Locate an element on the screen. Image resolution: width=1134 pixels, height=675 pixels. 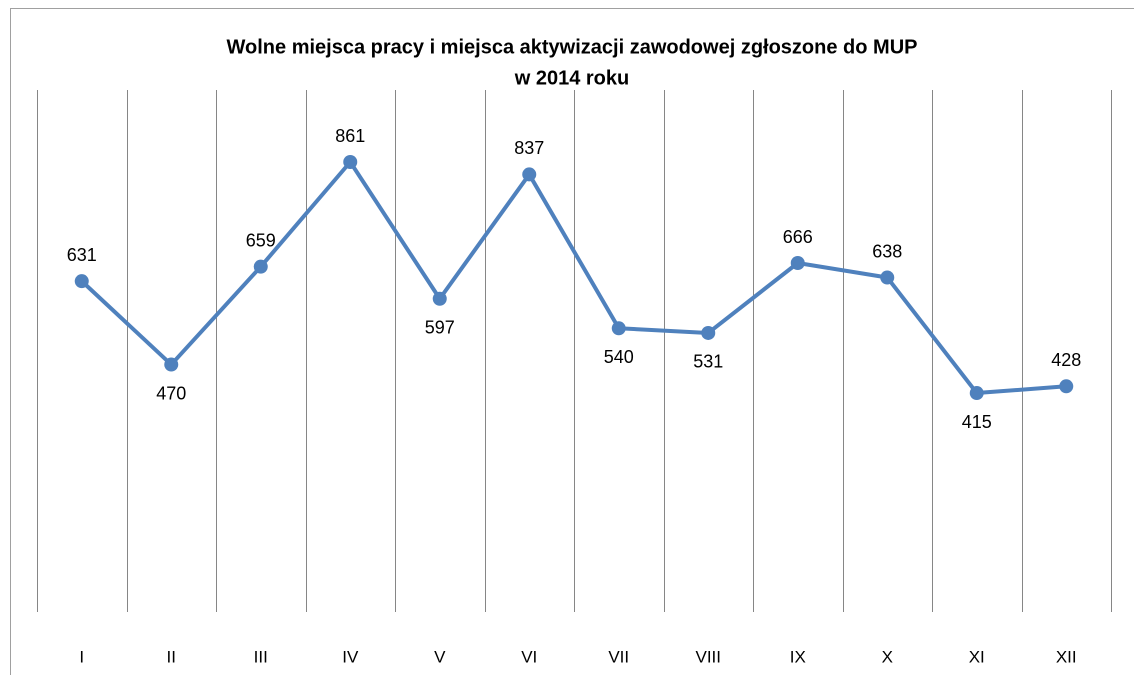
data-label: 659 is located at coordinates (261, 240).